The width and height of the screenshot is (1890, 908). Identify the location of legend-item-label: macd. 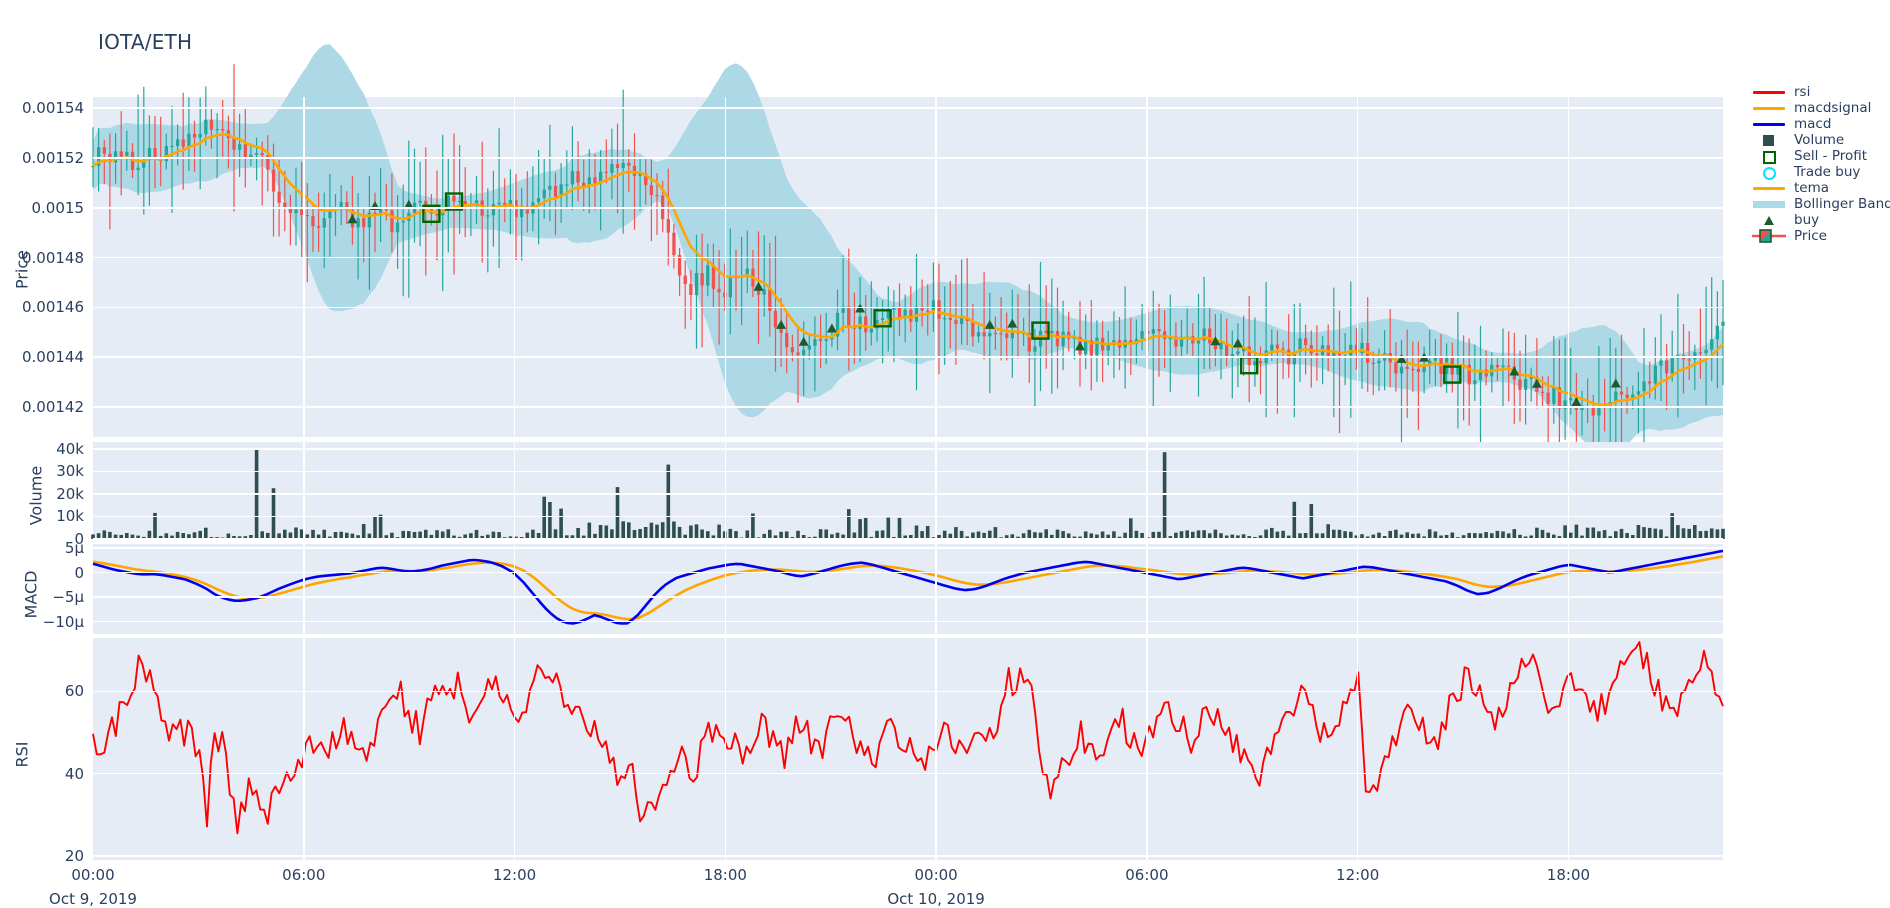
(1813, 124).